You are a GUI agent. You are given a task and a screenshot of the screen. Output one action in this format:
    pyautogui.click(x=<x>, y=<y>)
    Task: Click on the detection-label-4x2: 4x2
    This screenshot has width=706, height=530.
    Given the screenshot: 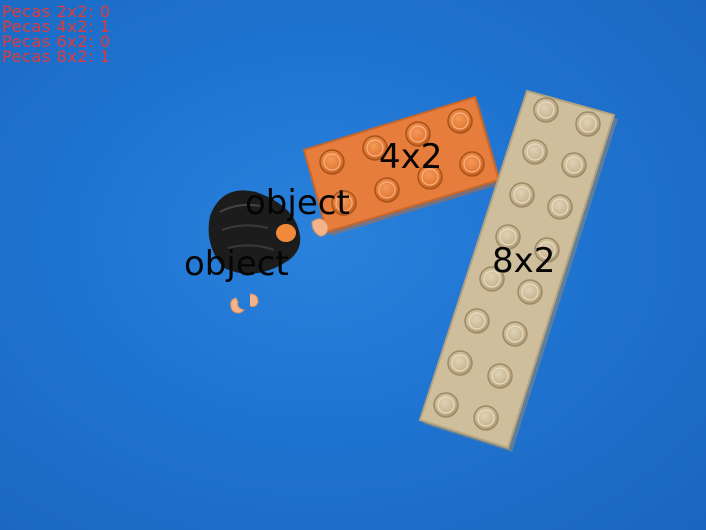 What is the action you would take?
    pyautogui.click(x=411, y=157)
    